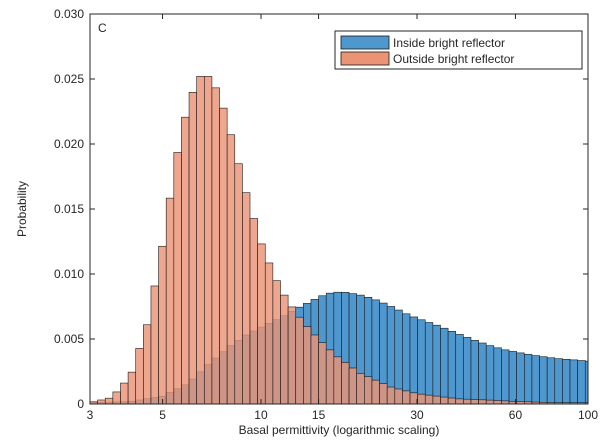 The width and height of the screenshot is (602, 446). What do you see at coordinates (80, 404) in the screenshot?
I see `y-tick-label: 0` at bounding box center [80, 404].